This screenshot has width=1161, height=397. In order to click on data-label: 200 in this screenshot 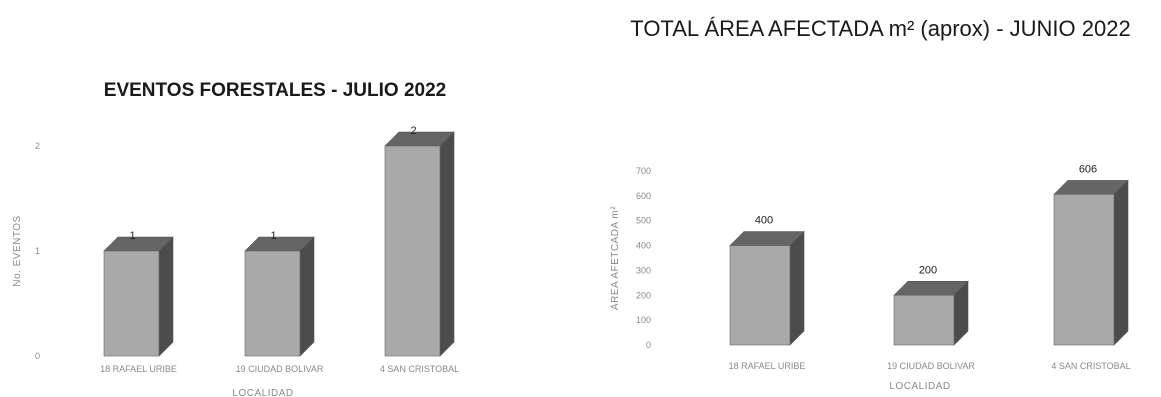, I will do `click(928, 270)`.